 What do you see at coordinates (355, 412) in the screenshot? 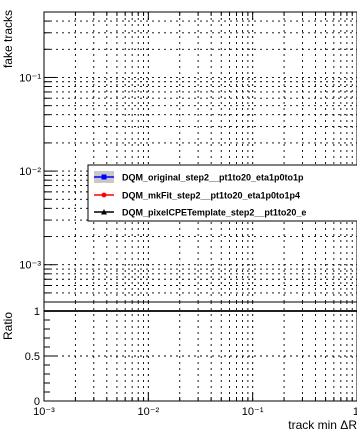
I see `ratio-x-tick-label: 1` at bounding box center [355, 412].